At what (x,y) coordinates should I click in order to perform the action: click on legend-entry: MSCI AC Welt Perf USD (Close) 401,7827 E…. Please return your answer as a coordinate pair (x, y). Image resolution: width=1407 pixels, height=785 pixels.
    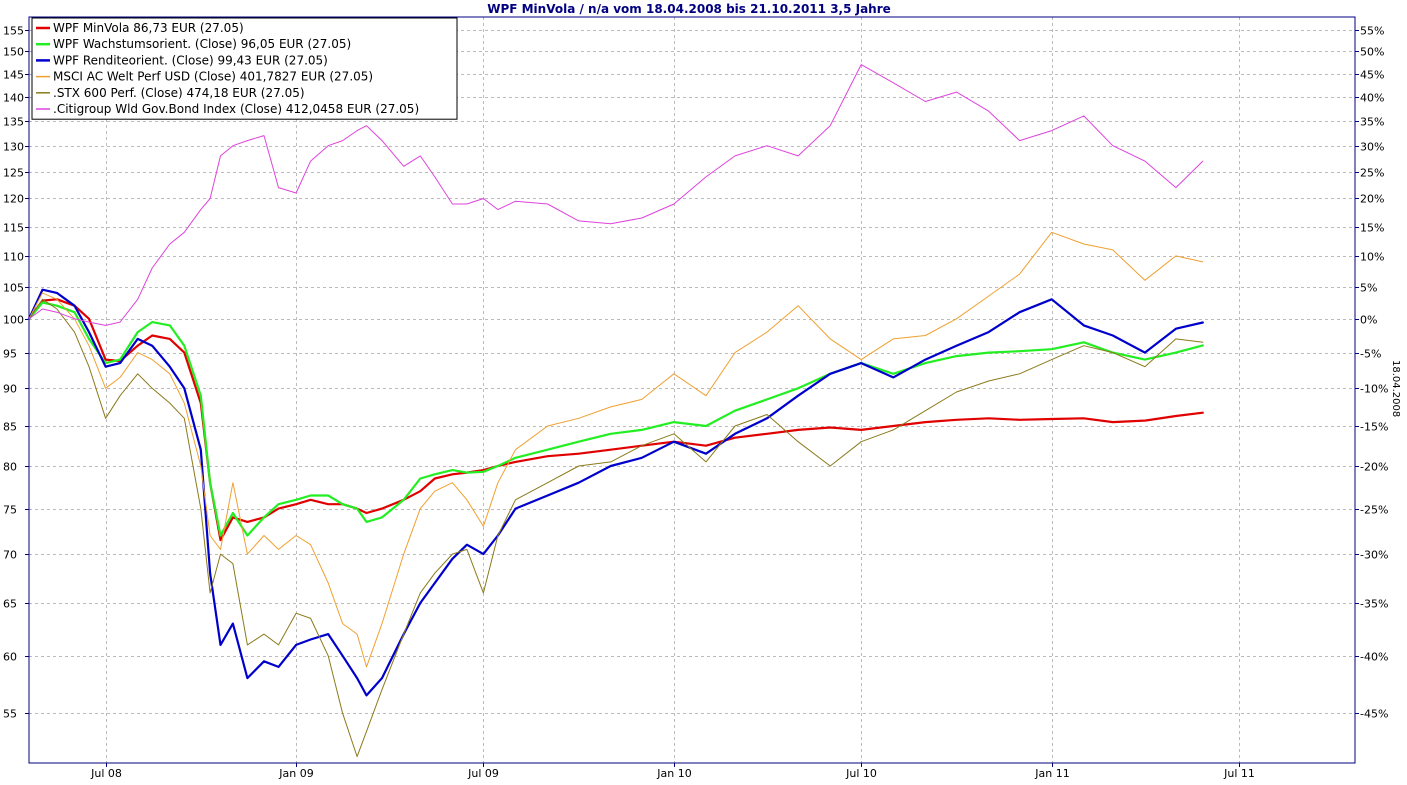
    Looking at the image, I should click on (213, 77).